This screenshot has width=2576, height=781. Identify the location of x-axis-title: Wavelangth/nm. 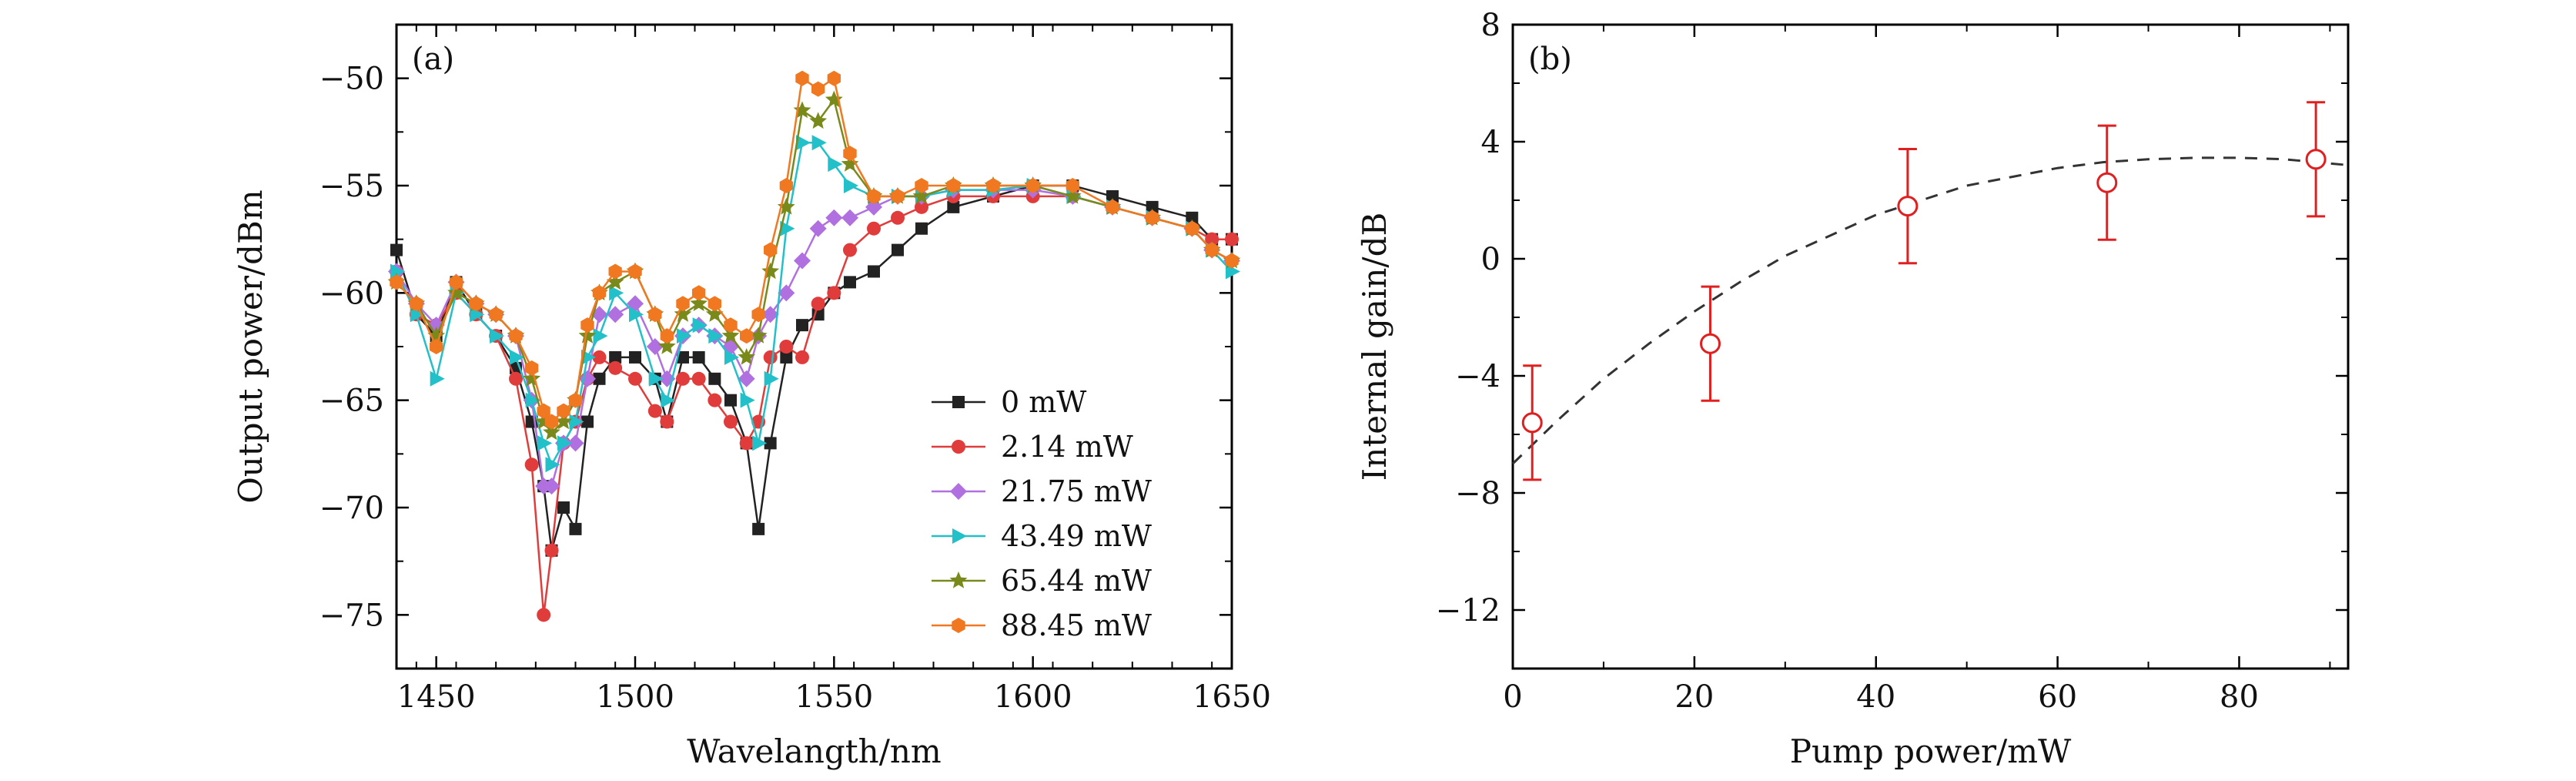
(814, 751).